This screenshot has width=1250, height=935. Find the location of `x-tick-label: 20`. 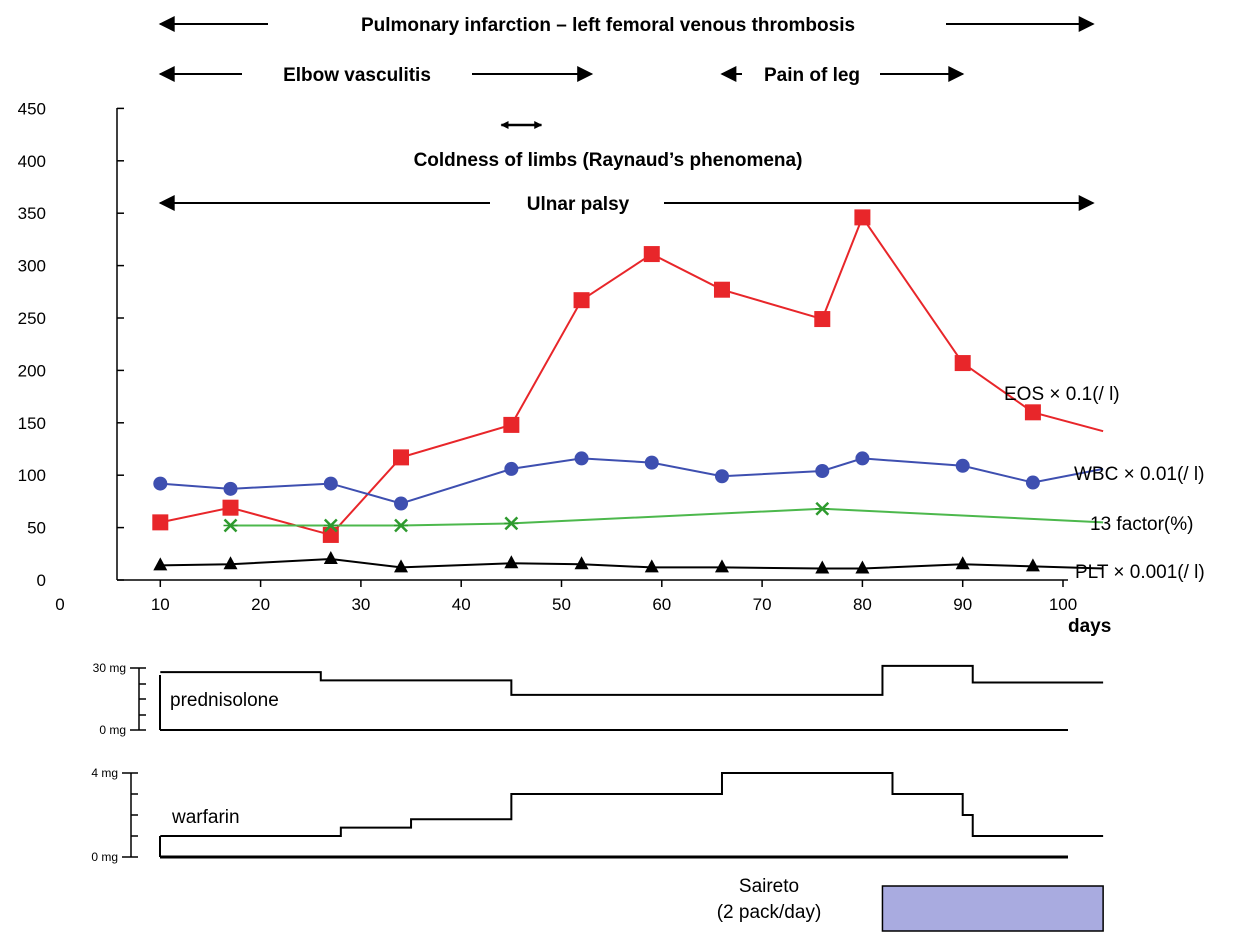

x-tick-label: 20 is located at coordinates (260, 604).